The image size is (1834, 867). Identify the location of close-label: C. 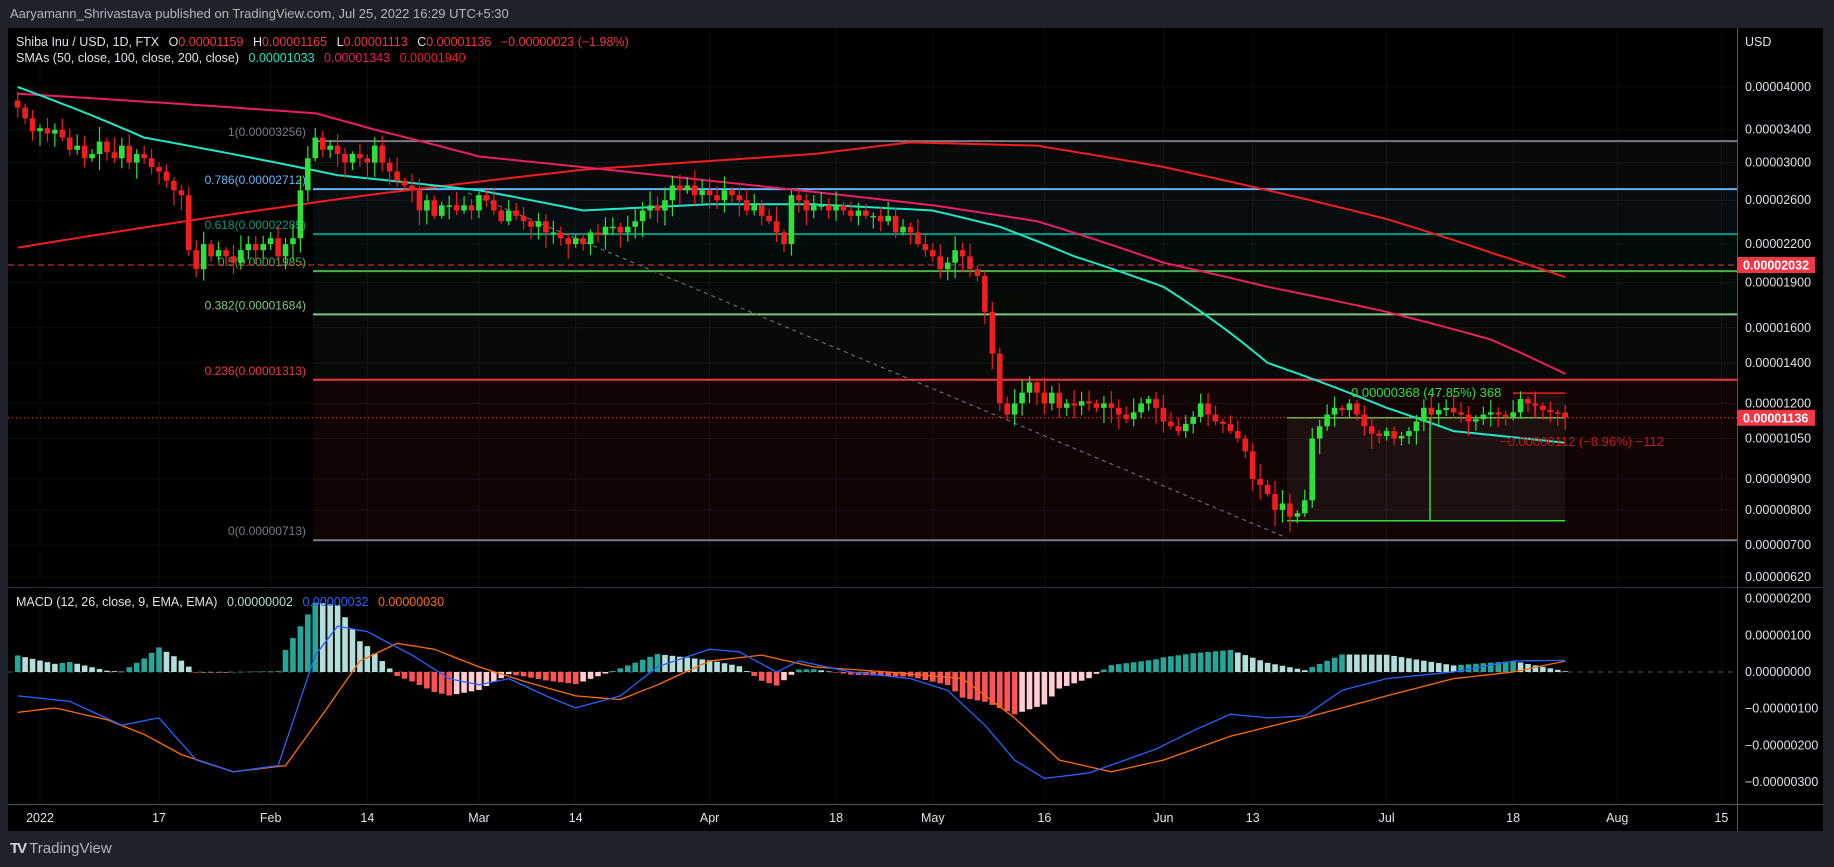
(422, 42).